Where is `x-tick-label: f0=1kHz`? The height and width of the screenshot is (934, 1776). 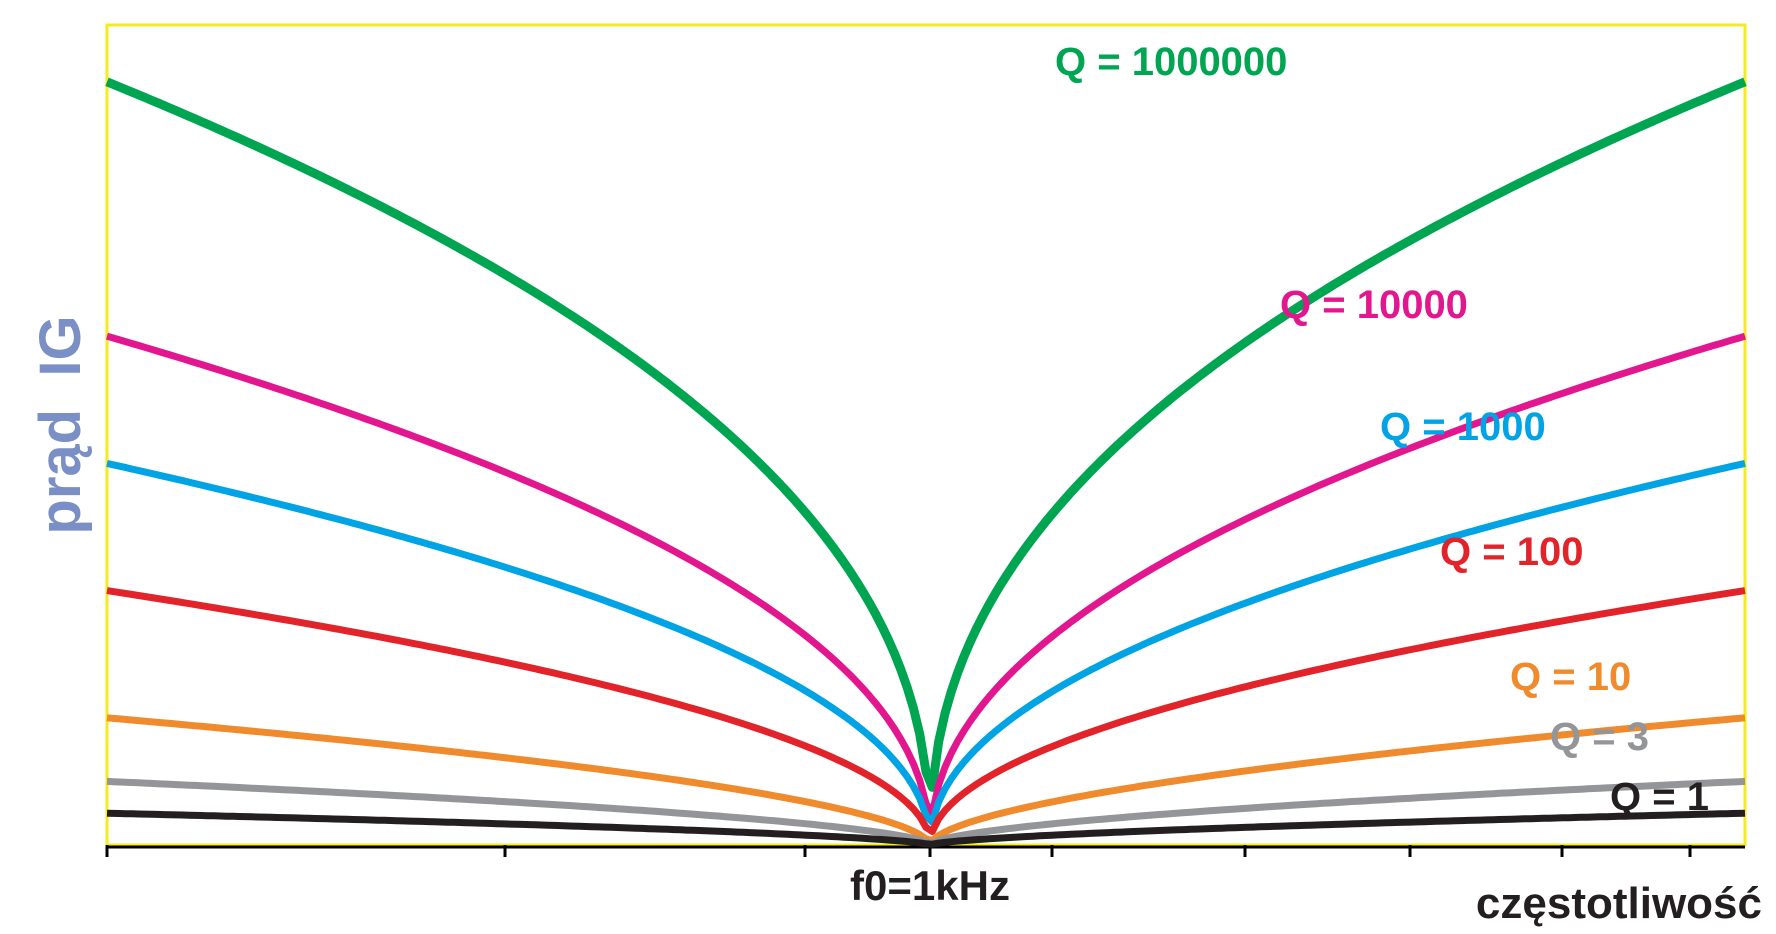
x-tick-label: f0=1kHz is located at coordinates (930, 885).